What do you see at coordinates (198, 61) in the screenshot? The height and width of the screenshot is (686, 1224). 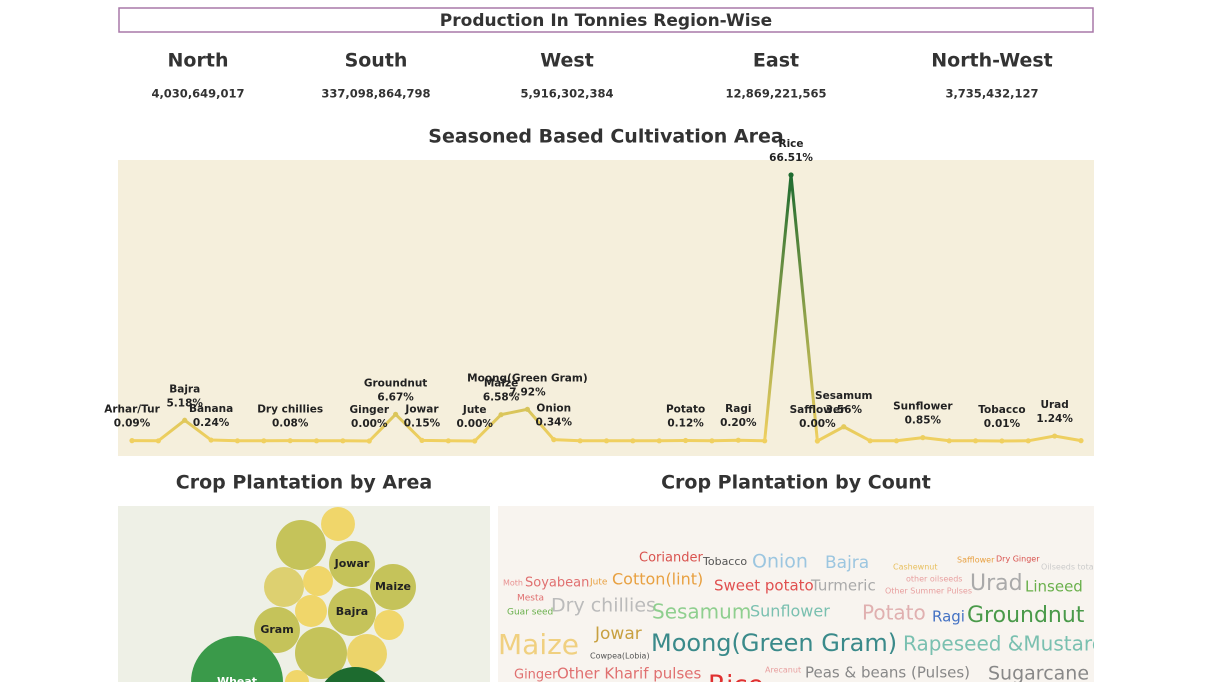 I see `region-name: North` at bounding box center [198, 61].